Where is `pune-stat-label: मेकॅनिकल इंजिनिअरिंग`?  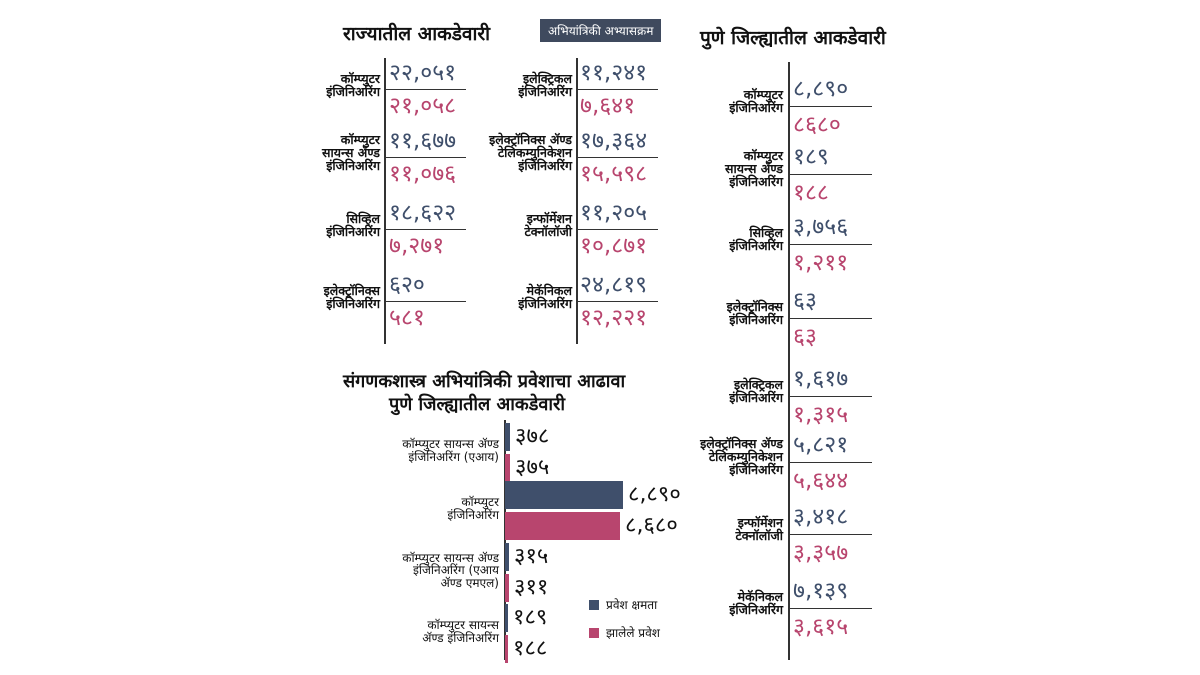
pune-stat-label: मेकॅनिकल इंजिनिअरिंग is located at coordinates (756, 603).